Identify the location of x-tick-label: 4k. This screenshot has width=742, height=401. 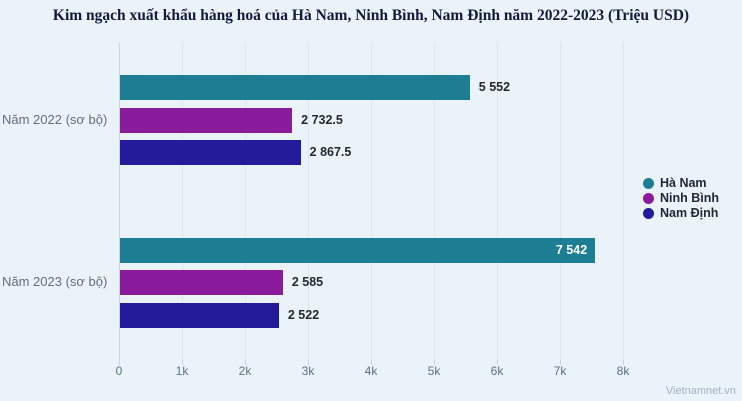
(371, 371).